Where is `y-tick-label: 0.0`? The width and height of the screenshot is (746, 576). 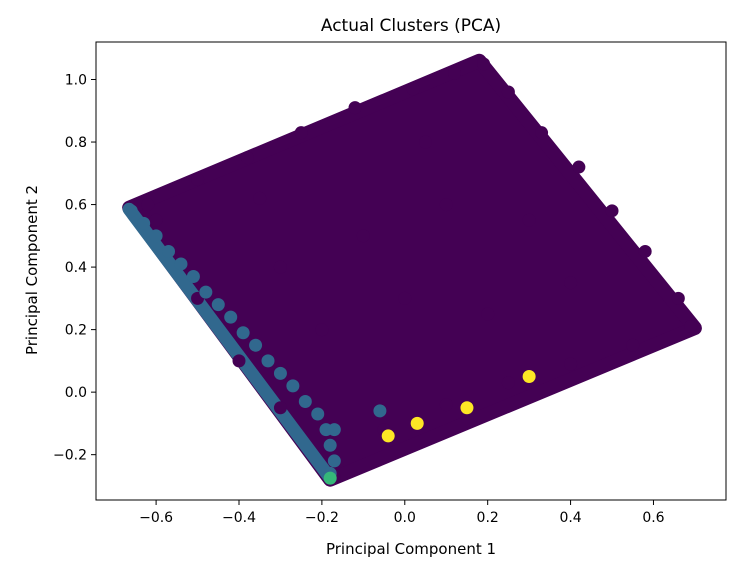 y-tick-label: 0.0 is located at coordinates (76, 393).